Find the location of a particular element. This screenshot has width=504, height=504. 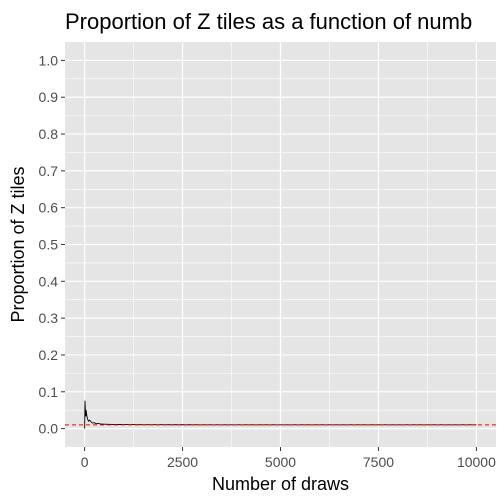

y-tick-label: 0.6 is located at coordinates (49, 208).